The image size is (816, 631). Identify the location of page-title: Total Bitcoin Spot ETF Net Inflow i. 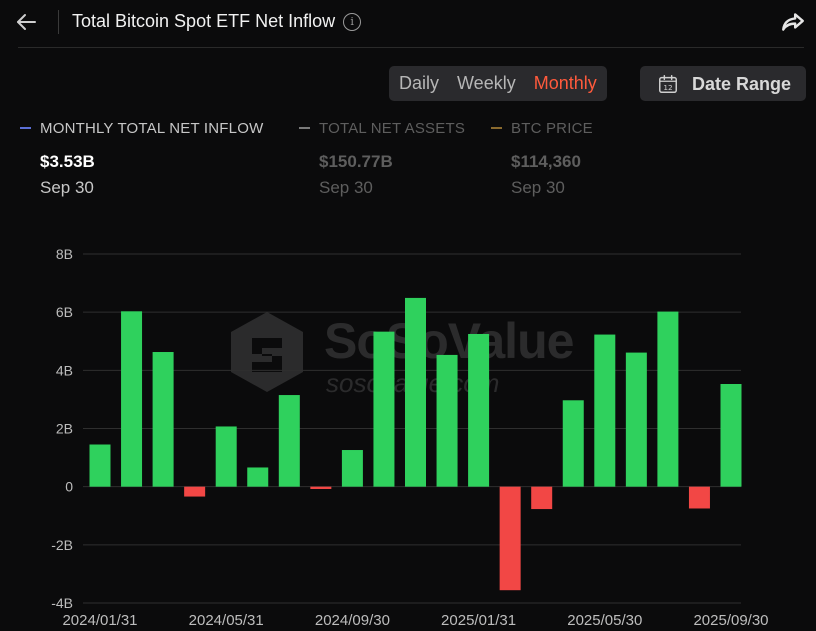
(217, 21).